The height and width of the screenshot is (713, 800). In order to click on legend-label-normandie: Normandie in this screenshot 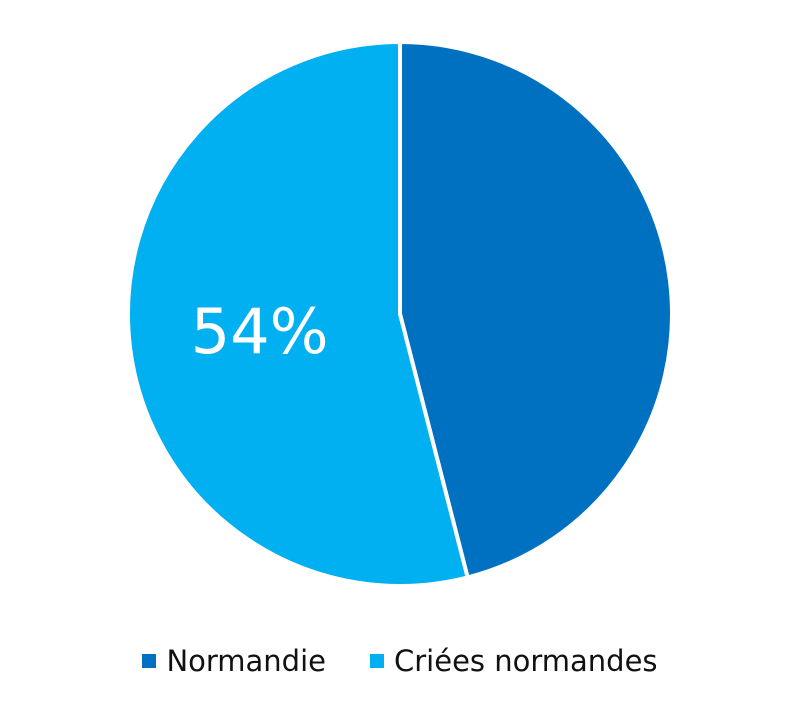, I will do `click(246, 661)`.